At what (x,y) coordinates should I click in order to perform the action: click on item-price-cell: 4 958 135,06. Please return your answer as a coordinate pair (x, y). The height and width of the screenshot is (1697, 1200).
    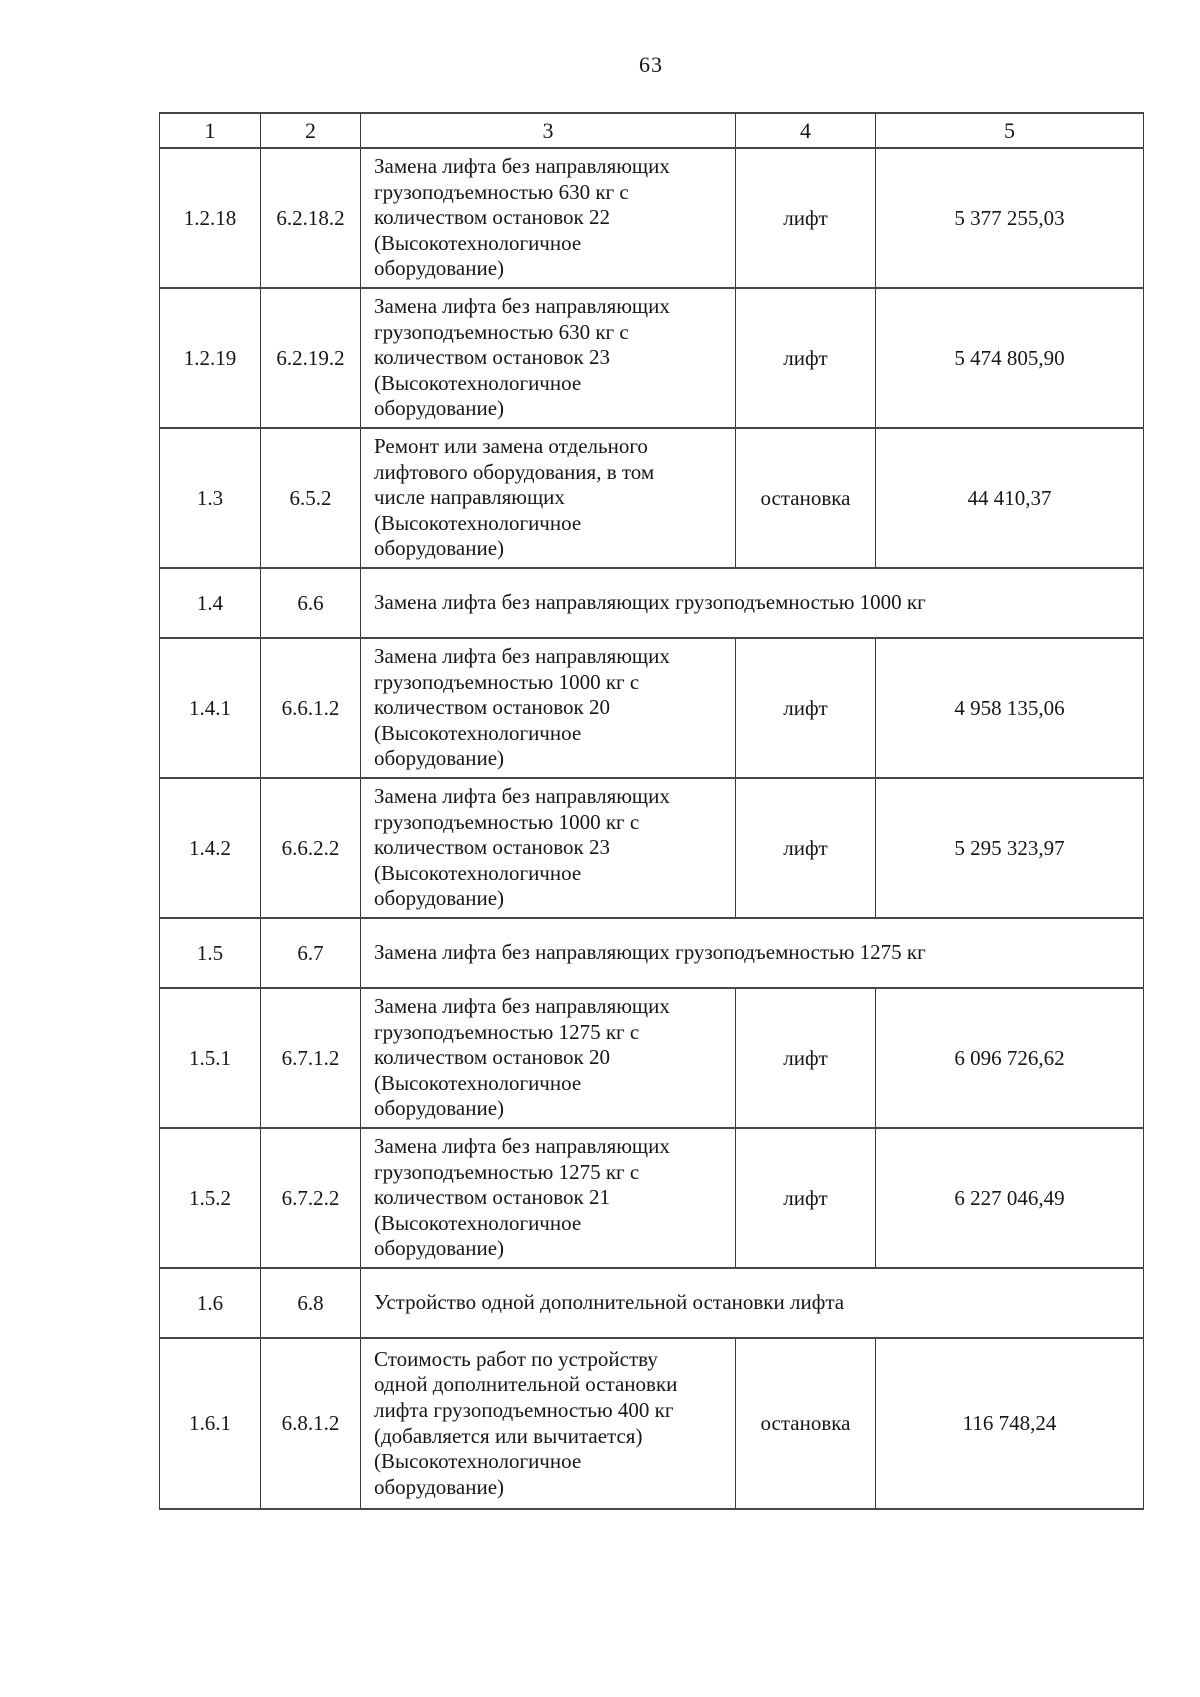
    Looking at the image, I should click on (1009, 708).